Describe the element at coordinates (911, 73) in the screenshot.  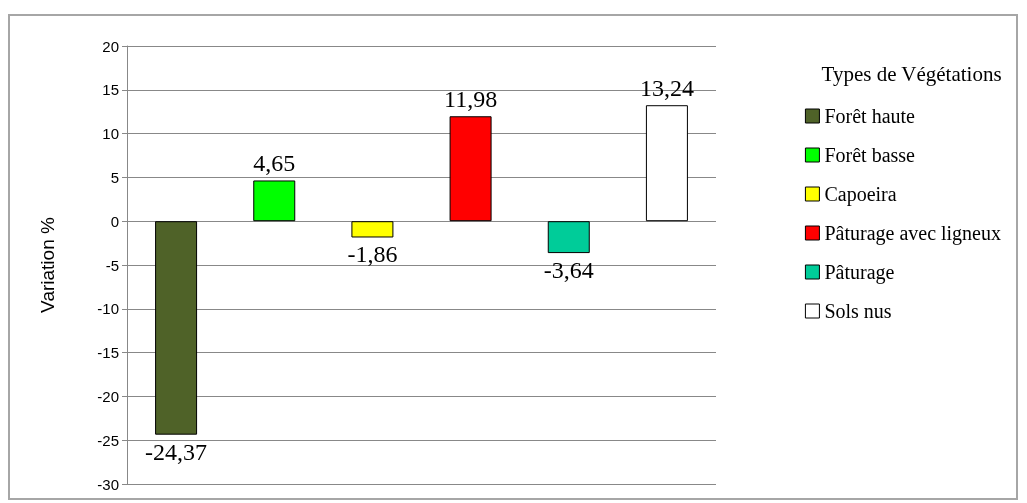
I see `legend-title: Types de Végétations` at that location.